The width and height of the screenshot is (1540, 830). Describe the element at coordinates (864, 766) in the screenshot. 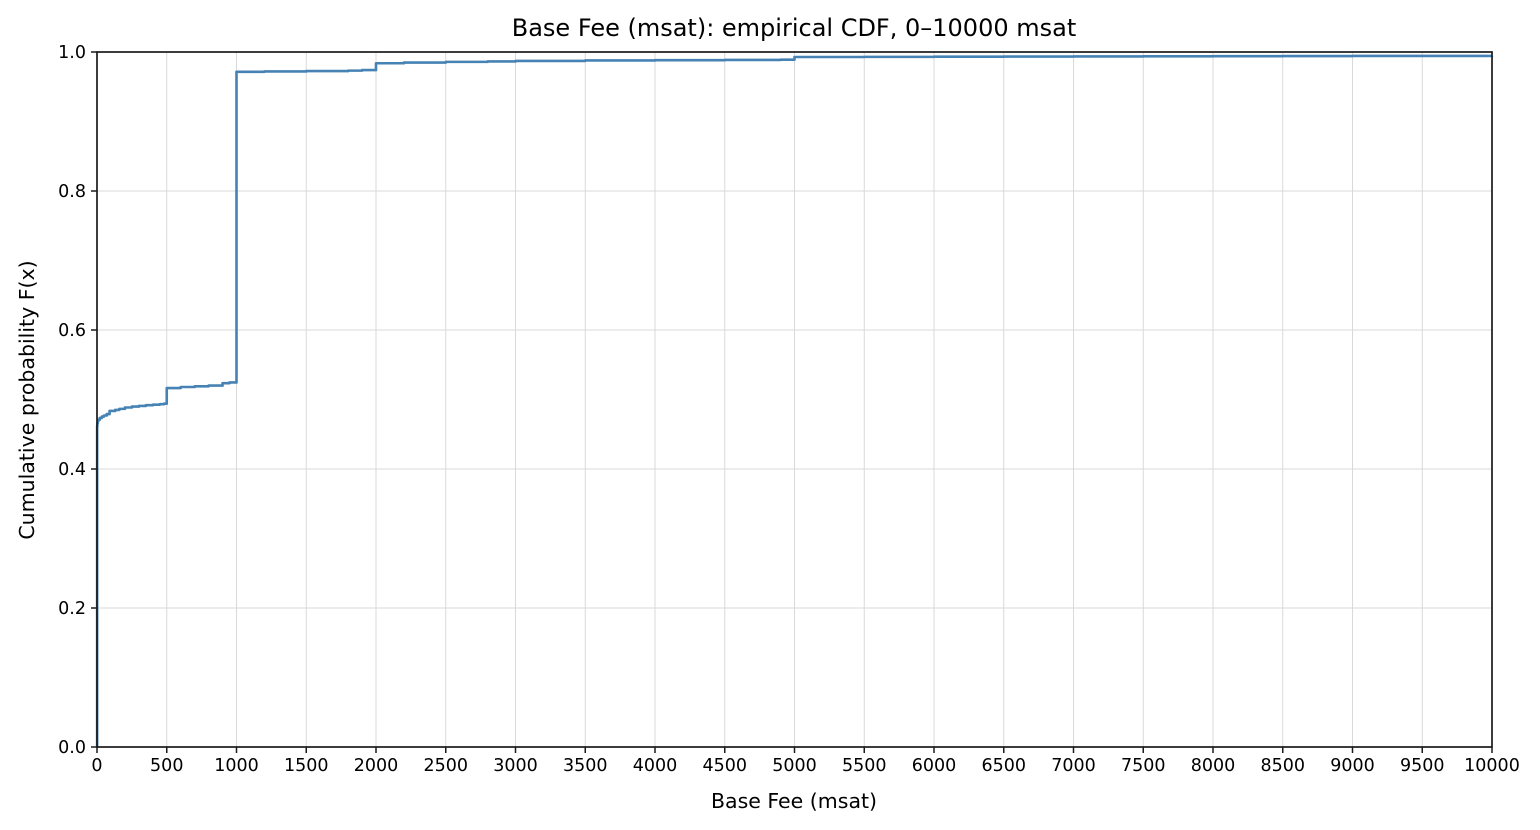

I see `x-tick-label: 5500` at that location.